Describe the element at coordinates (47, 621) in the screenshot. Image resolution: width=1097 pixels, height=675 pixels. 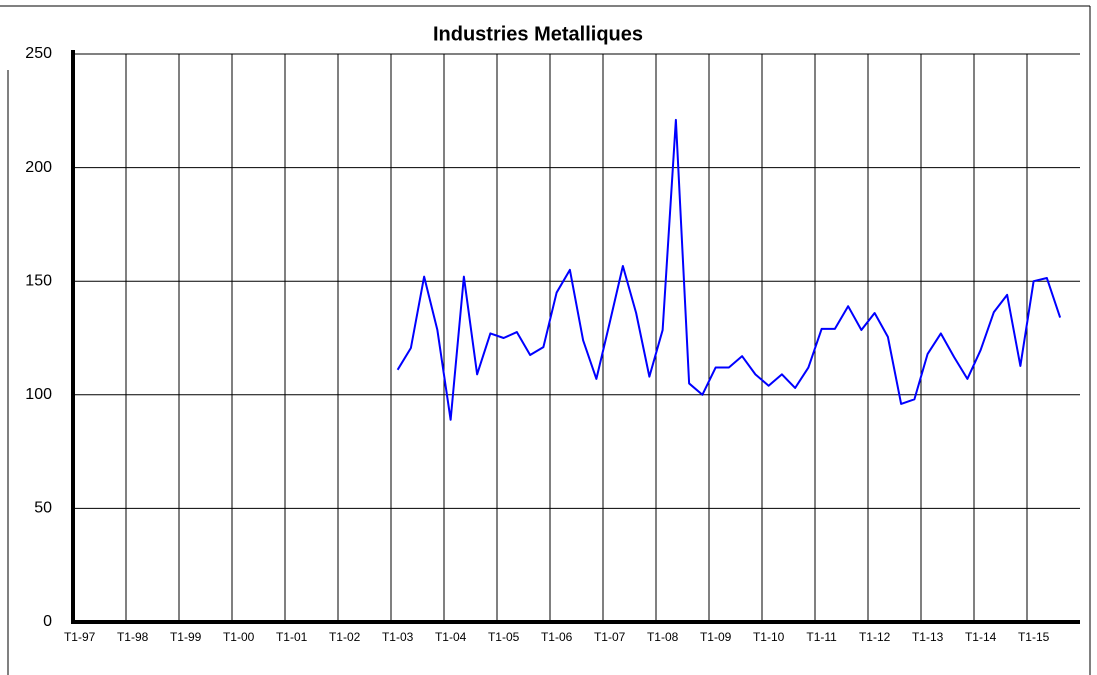
I see `y-tick-label: 0` at that location.